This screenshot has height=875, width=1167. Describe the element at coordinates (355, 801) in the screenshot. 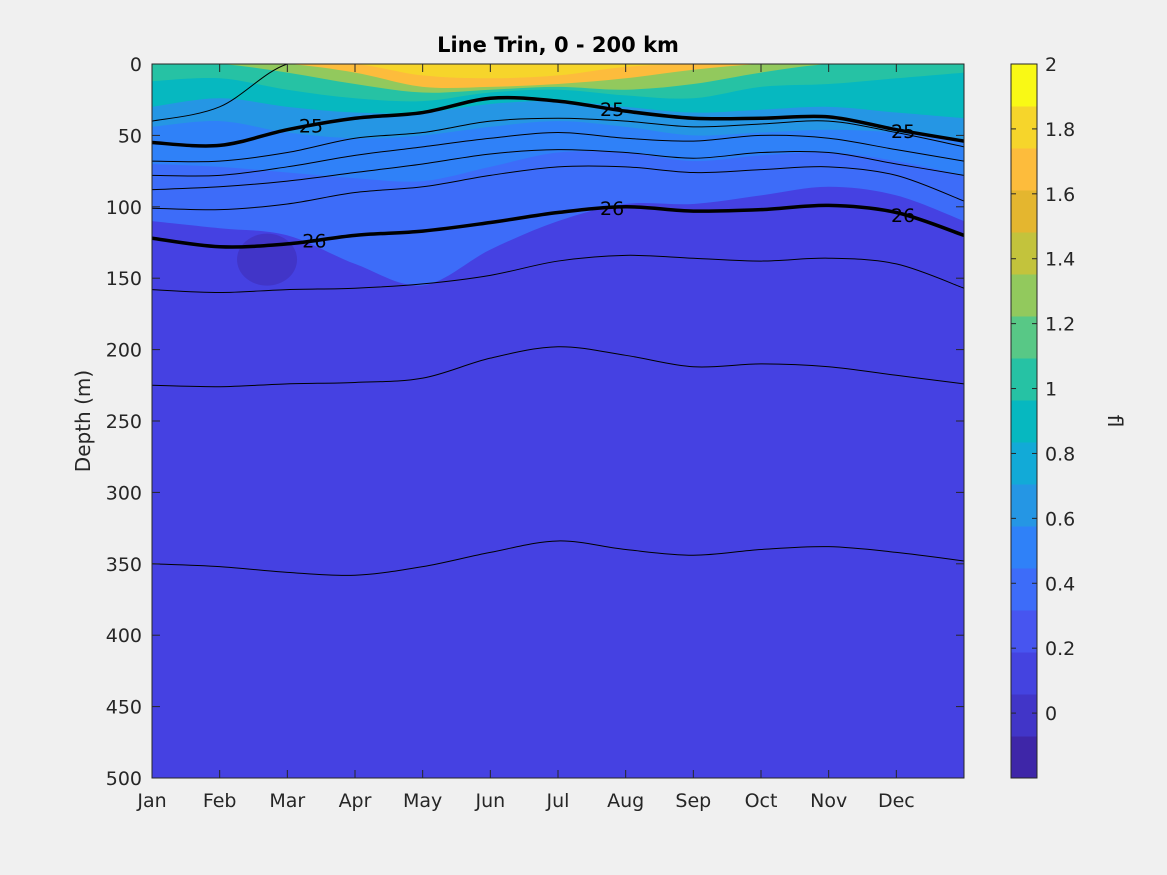

I see `x-tick-label: Apr` at that location.